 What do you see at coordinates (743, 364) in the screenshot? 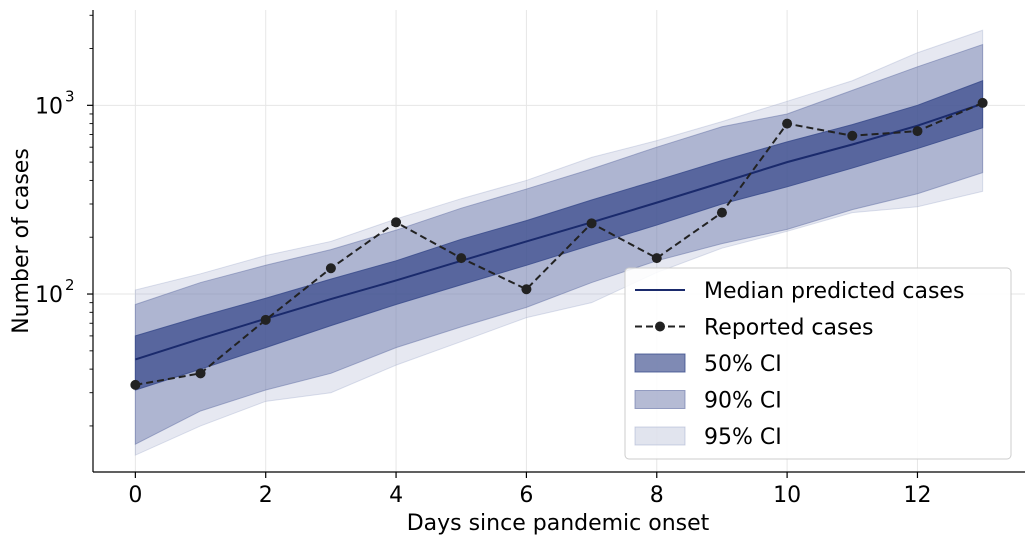
I see `legend-label: 50% CI` at bounding box center [743, 364].